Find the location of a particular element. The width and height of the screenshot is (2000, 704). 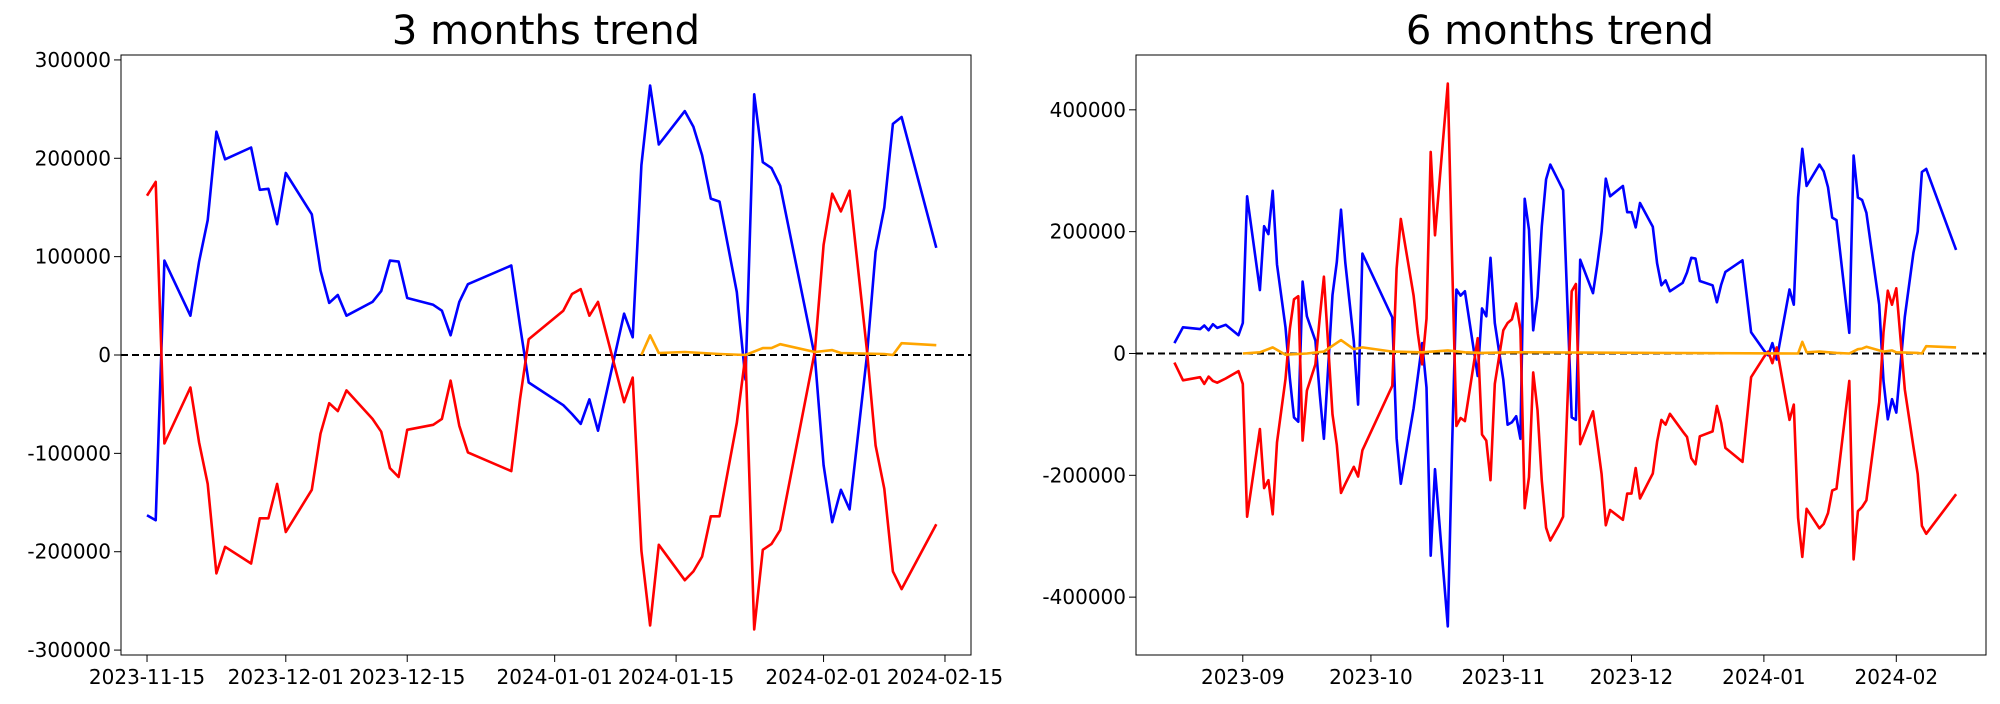

x-tick-label: 2023-10 is located at coordinates (1371, 677).